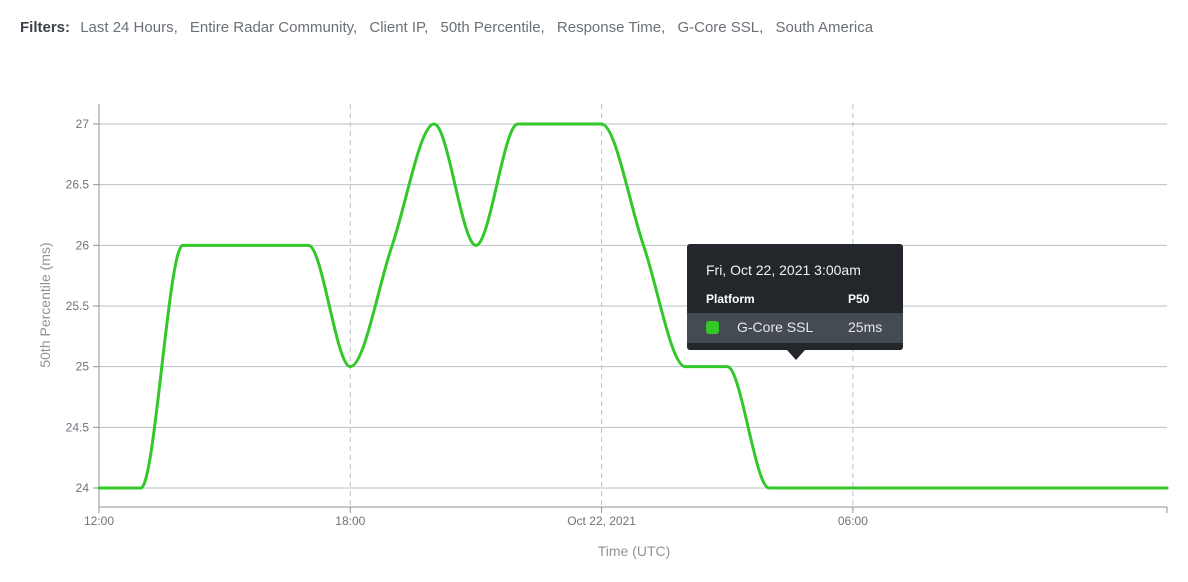 The width and height of the screenshot is (1188, 582). What do you see at coordinates (83, 245) in the screenshot?
I see `y-tick-label: 26` at bounding box center [83, 245].